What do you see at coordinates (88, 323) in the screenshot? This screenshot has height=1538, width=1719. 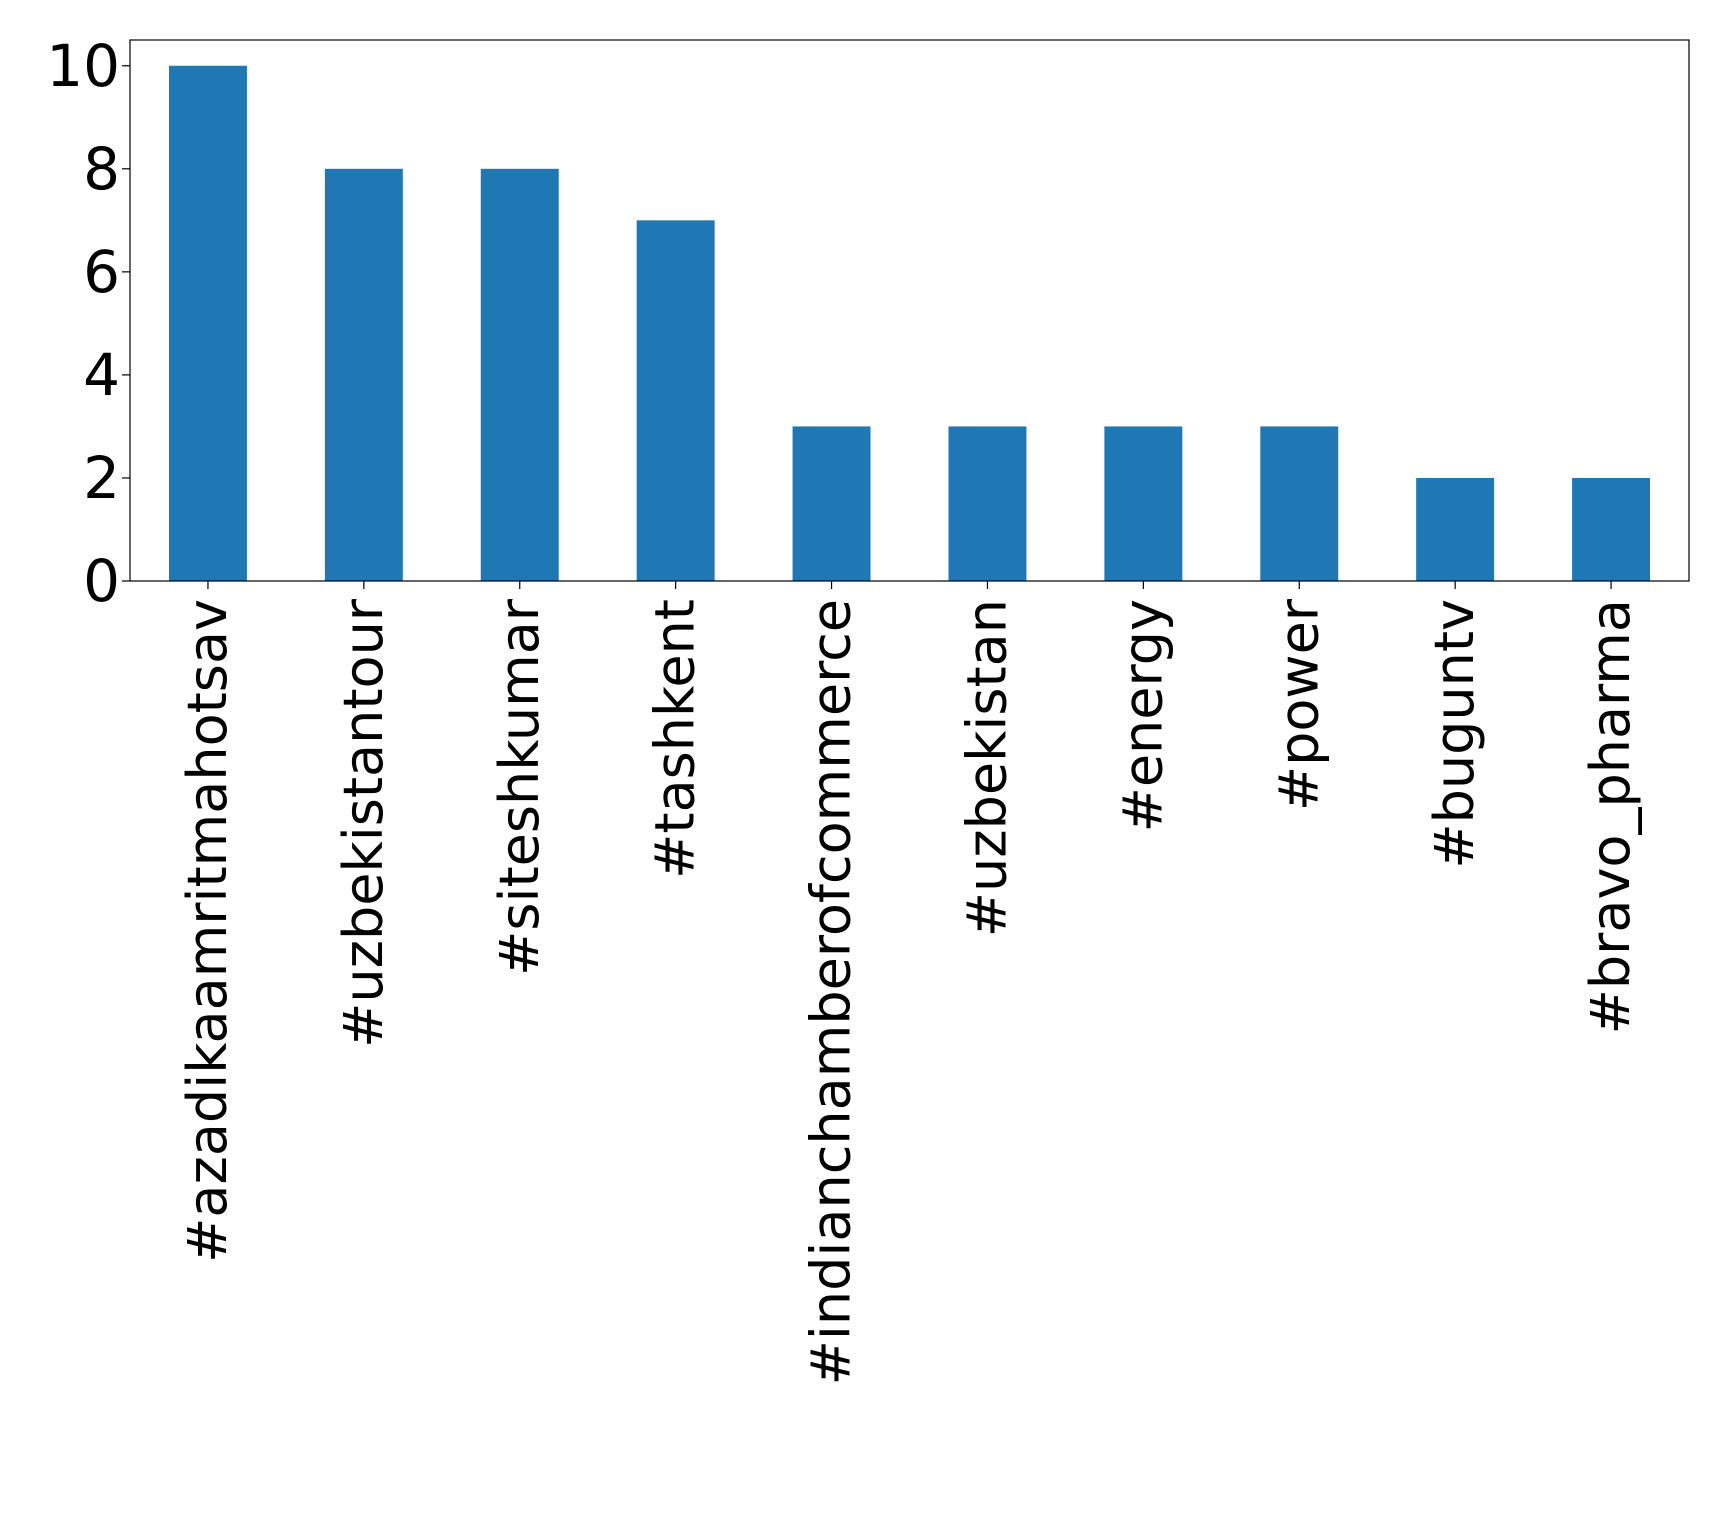 I see `y-axis: 0 2 4 6 8 10` at bounding box center [88, 323].